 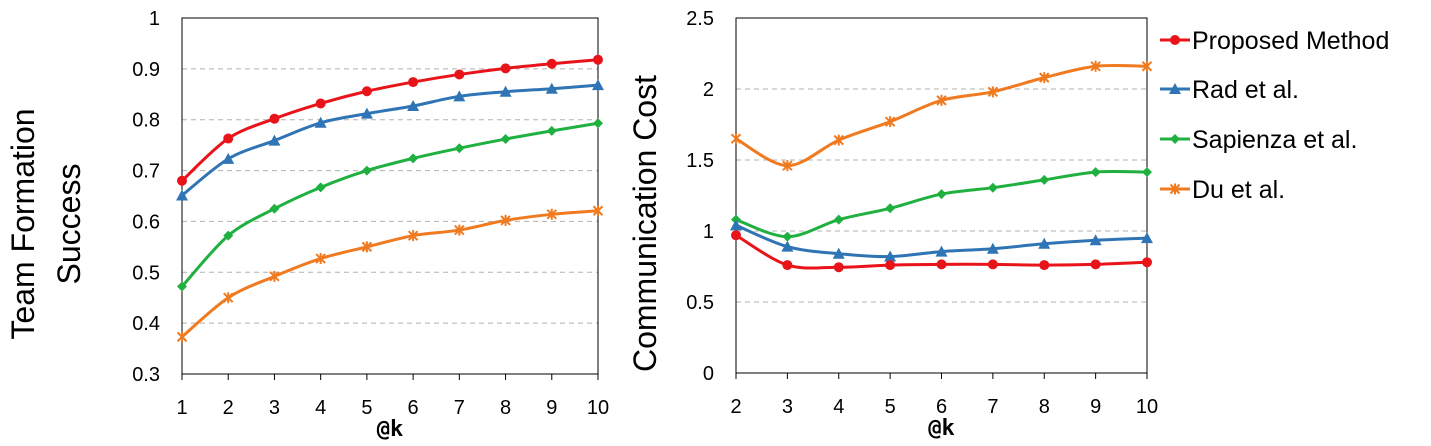 I want to click on y-tick-label: 0.3, so click(x=146, y=375).